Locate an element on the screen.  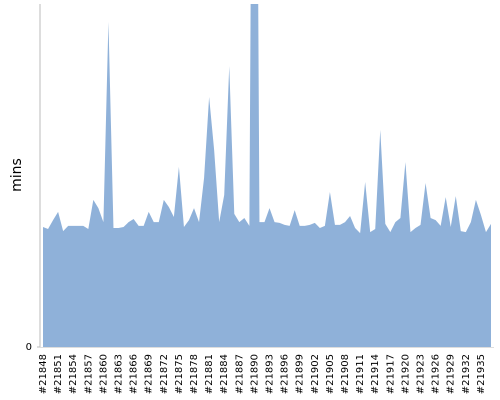
x-tick-label: #21917 is located at coordinates (390, 374).